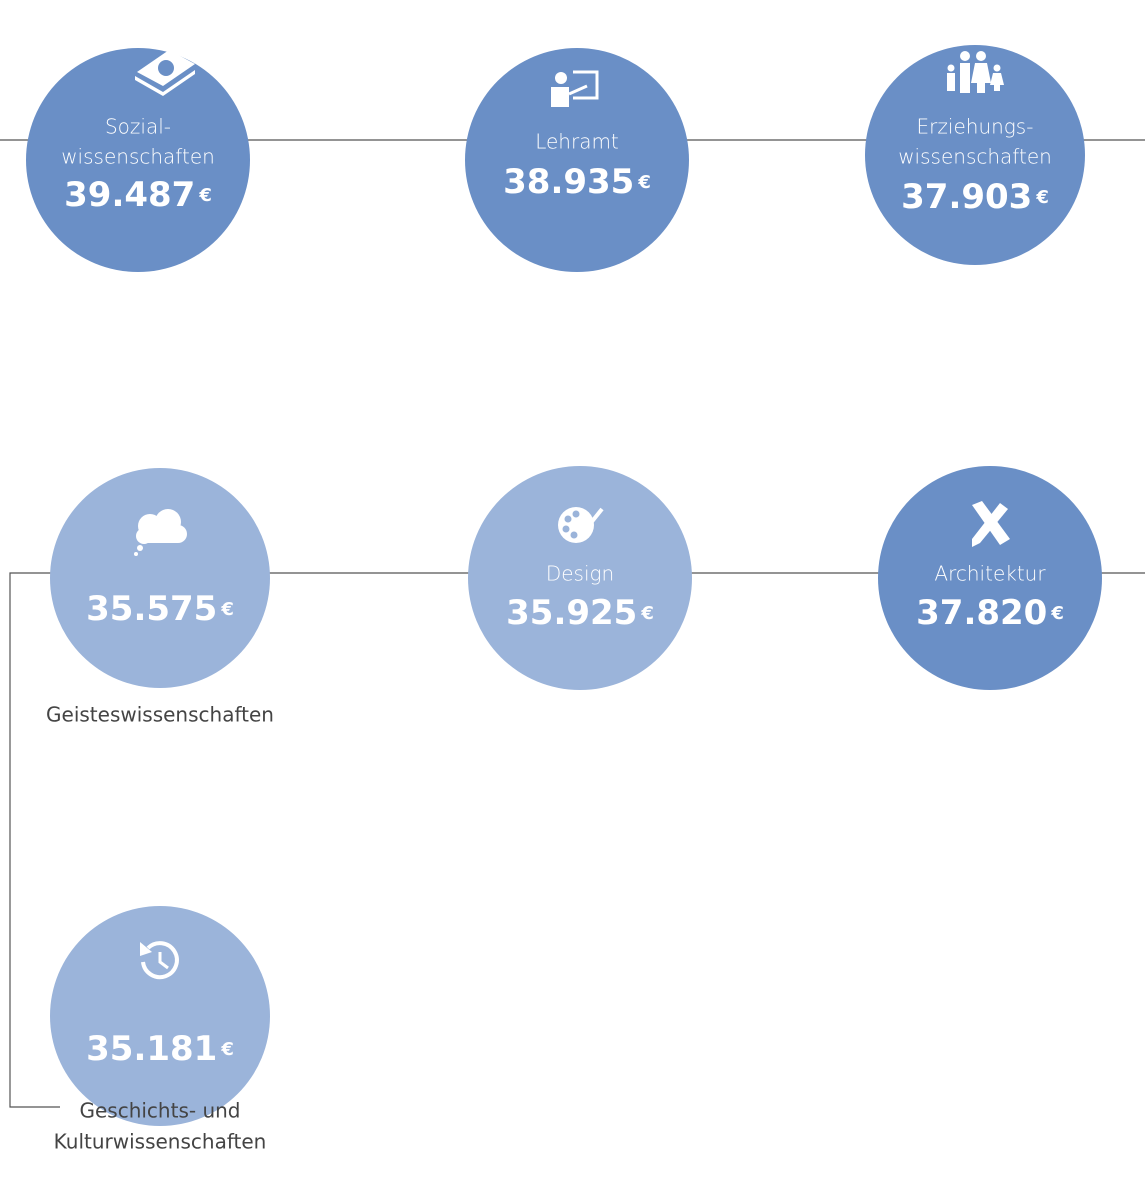 The width and height of the screenshot is (1145, 1189). I want to click on node-value: 38.935 €, so click(577, 182).